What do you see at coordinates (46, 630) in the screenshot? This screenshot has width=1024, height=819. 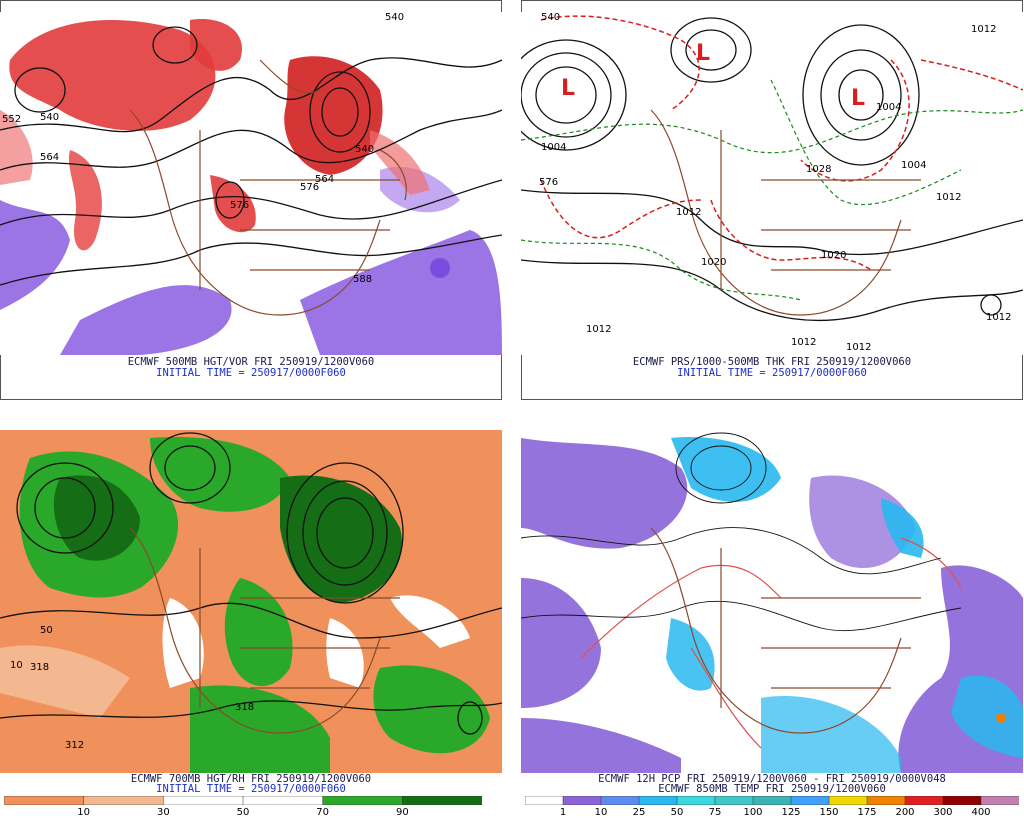 I see `rh-label: 50` at bounding box center [46, 630].